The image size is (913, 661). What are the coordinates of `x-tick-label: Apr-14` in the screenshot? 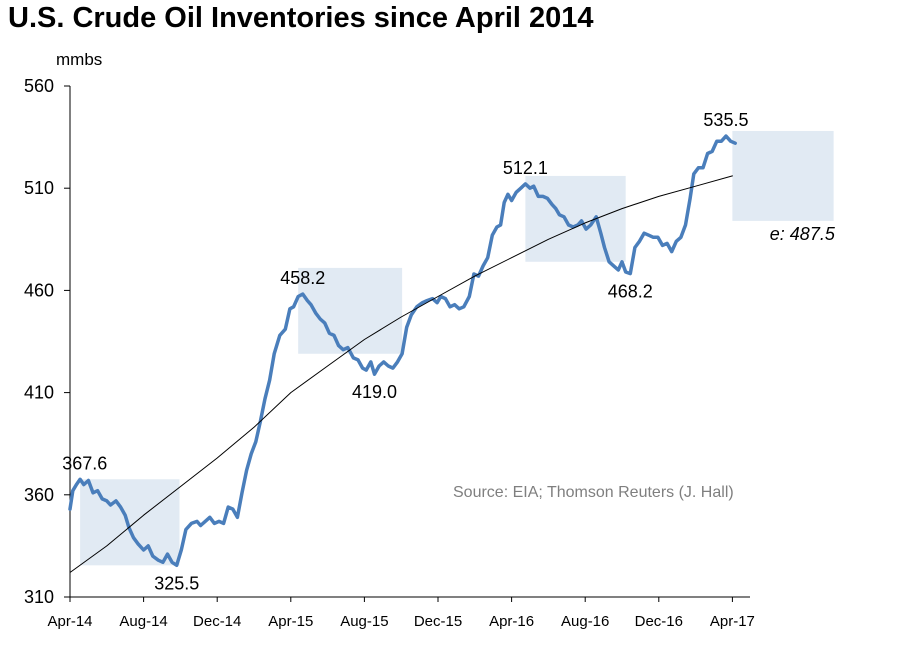 It's located at (69, 621).